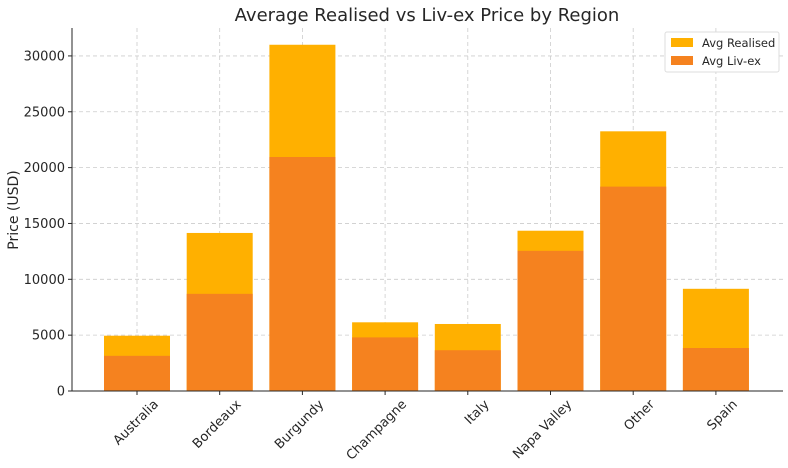 This screenshot has width=788, height=468. I want to click on legend-swatch-avg-liv-ex, so click(682, 60).